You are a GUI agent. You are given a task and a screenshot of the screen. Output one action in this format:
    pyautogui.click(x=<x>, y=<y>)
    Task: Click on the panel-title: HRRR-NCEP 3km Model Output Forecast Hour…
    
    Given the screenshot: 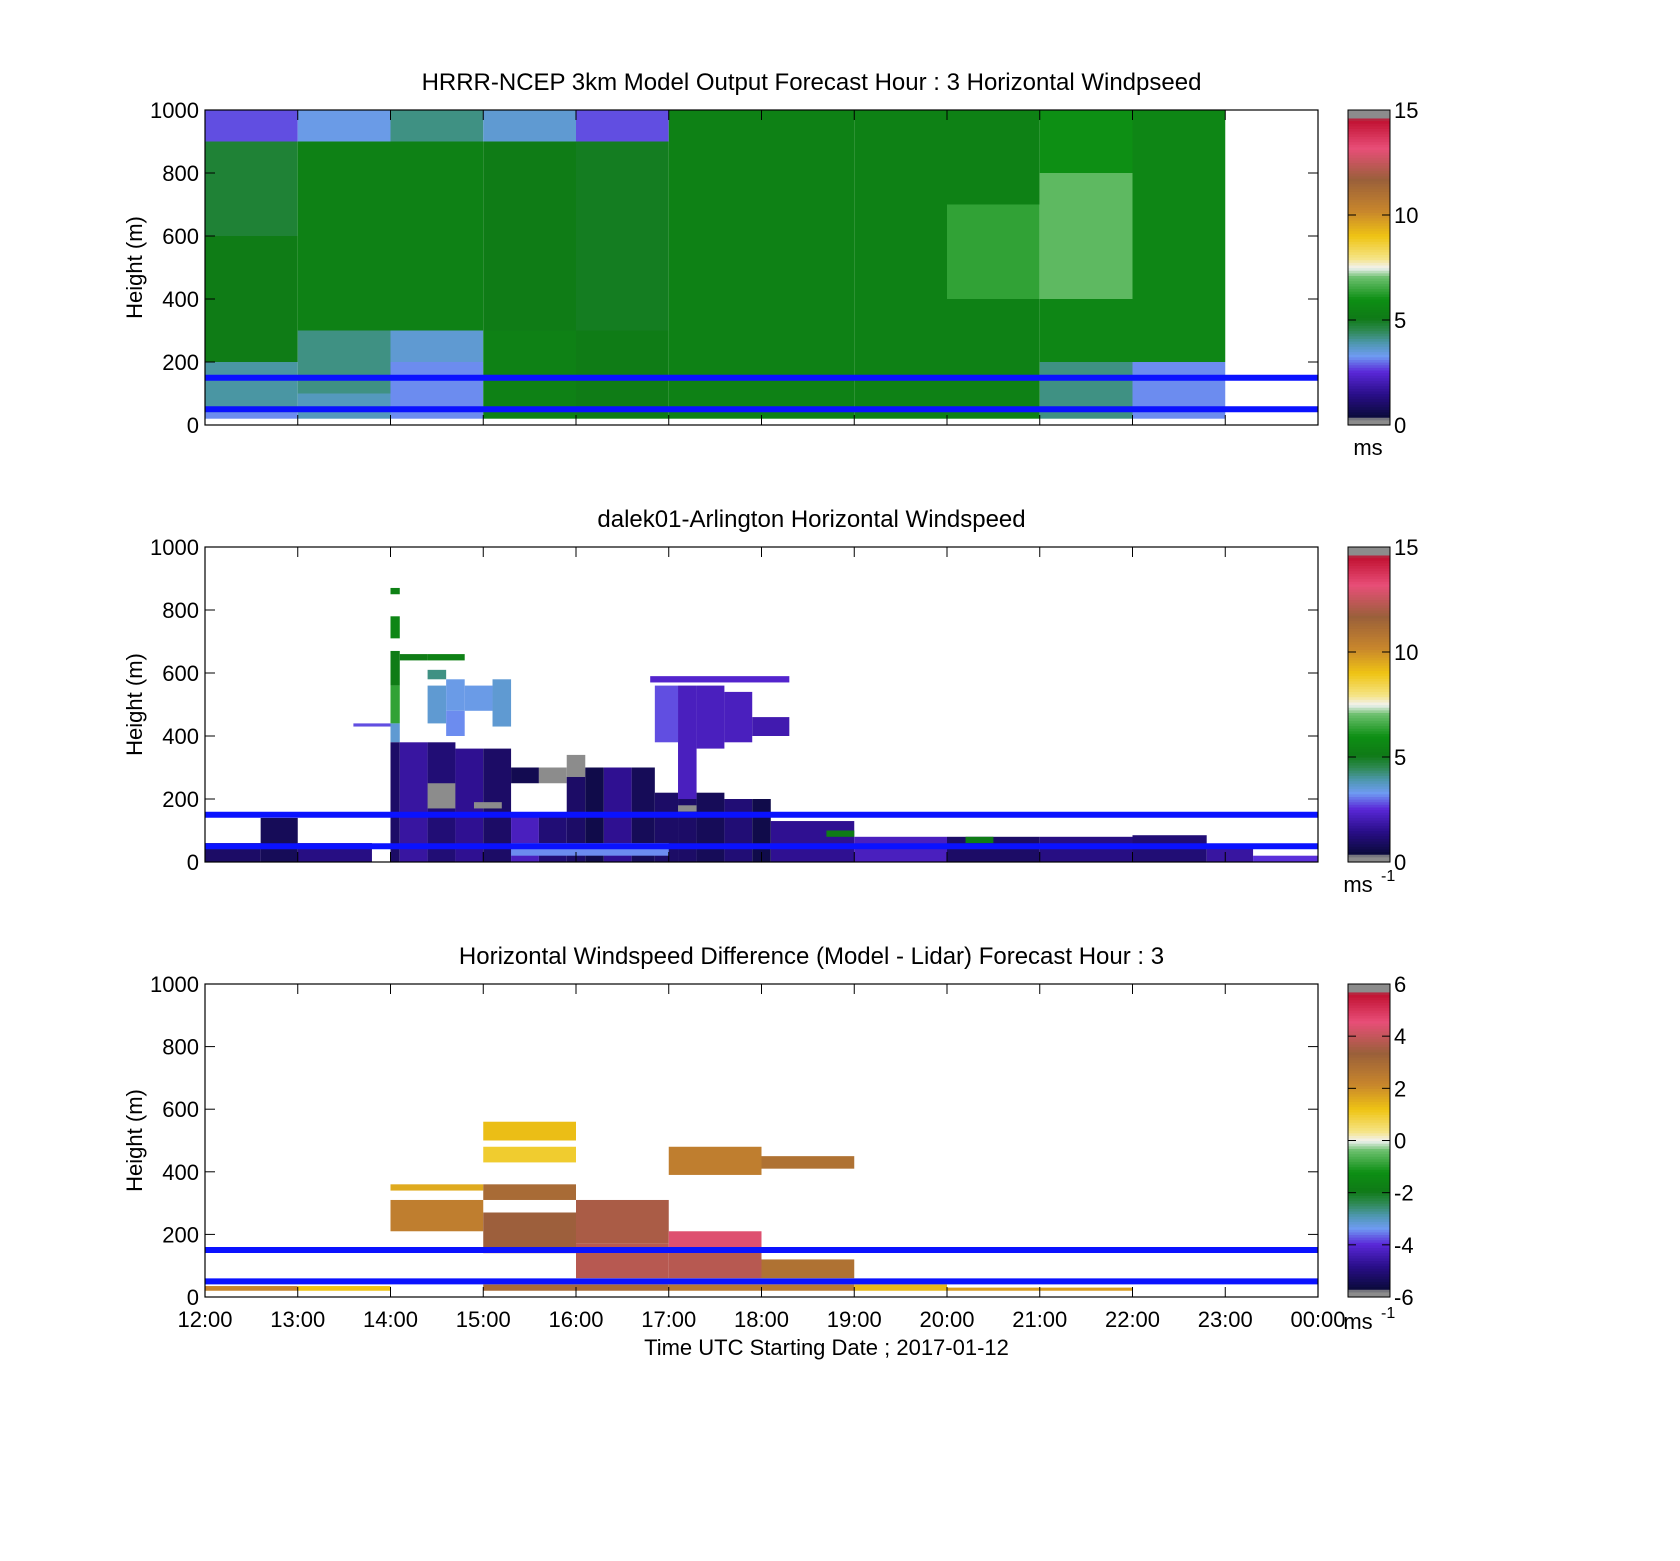 What is the action you would take?
    pyautogui.click(x=812, y=82)
    